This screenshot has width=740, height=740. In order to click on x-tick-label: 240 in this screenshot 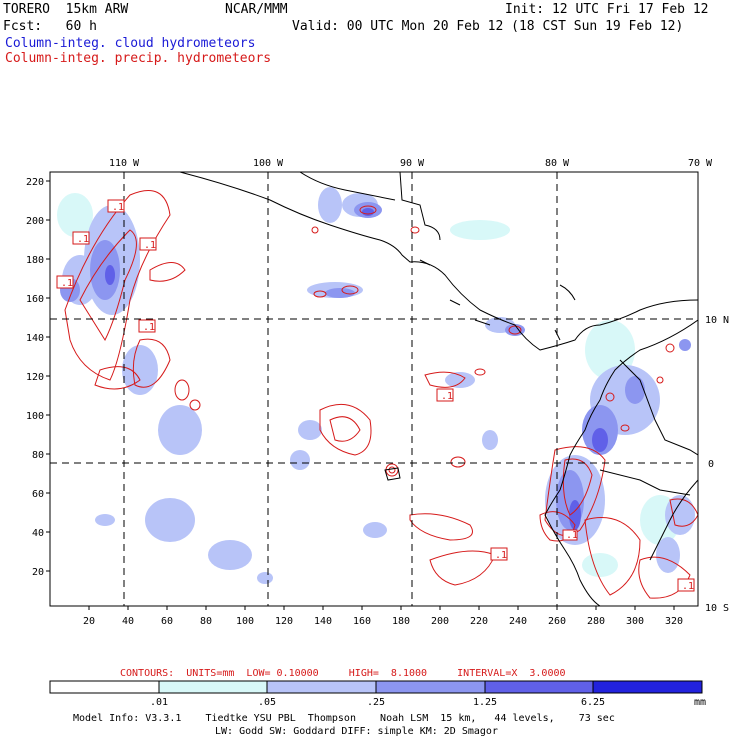, I will do `click(518, 621)`.